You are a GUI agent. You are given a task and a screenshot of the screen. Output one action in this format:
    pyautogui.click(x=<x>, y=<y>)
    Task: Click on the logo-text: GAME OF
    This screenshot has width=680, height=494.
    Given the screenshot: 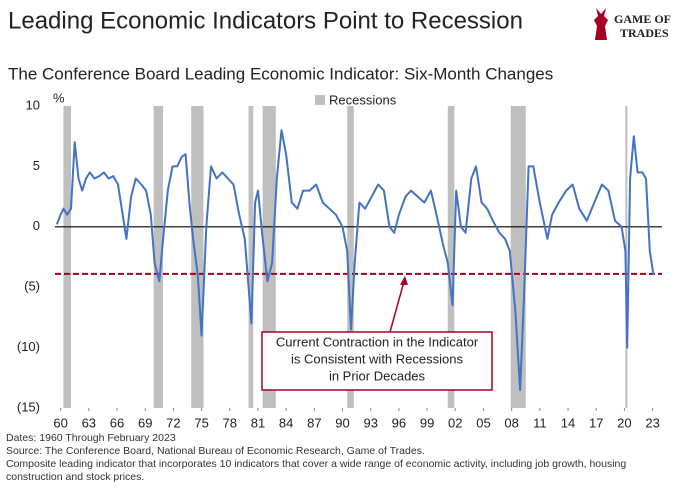 What is the action you would take?
    pyautogui.click(x=642, y=19)
    